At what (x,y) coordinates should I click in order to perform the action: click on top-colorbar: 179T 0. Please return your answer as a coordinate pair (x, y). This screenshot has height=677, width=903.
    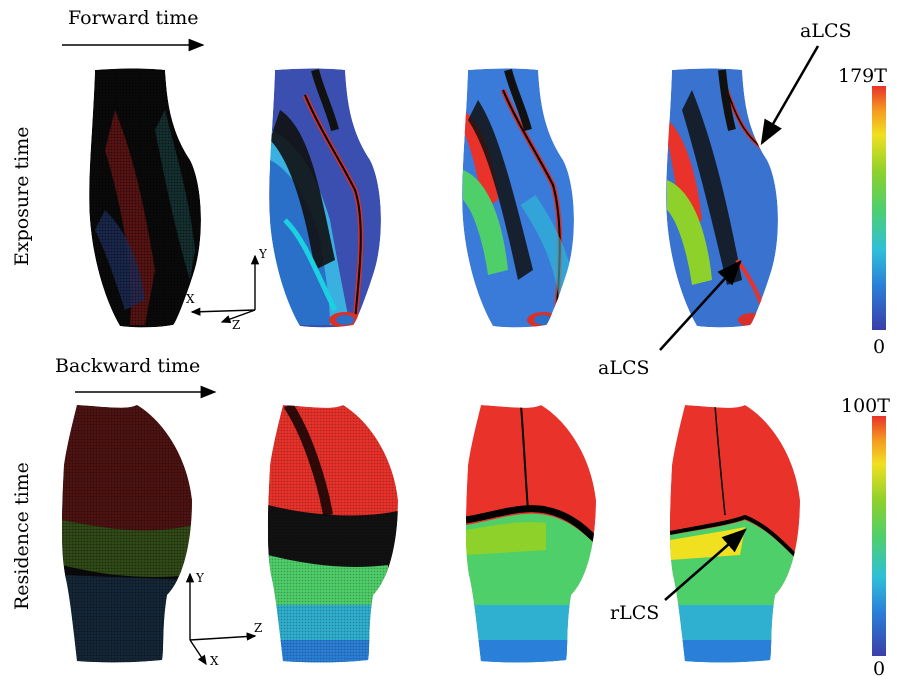
    Looking at the image, I should click on (862, 211).